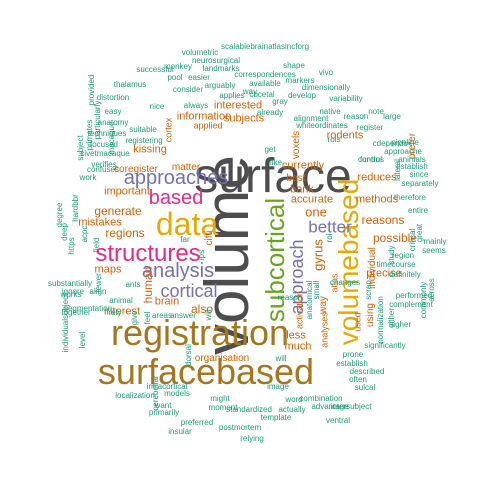  What do you see at coordinates (278, 386) in the screenshot?
I see `cloud-word: image` at bounding box center [278, 386].